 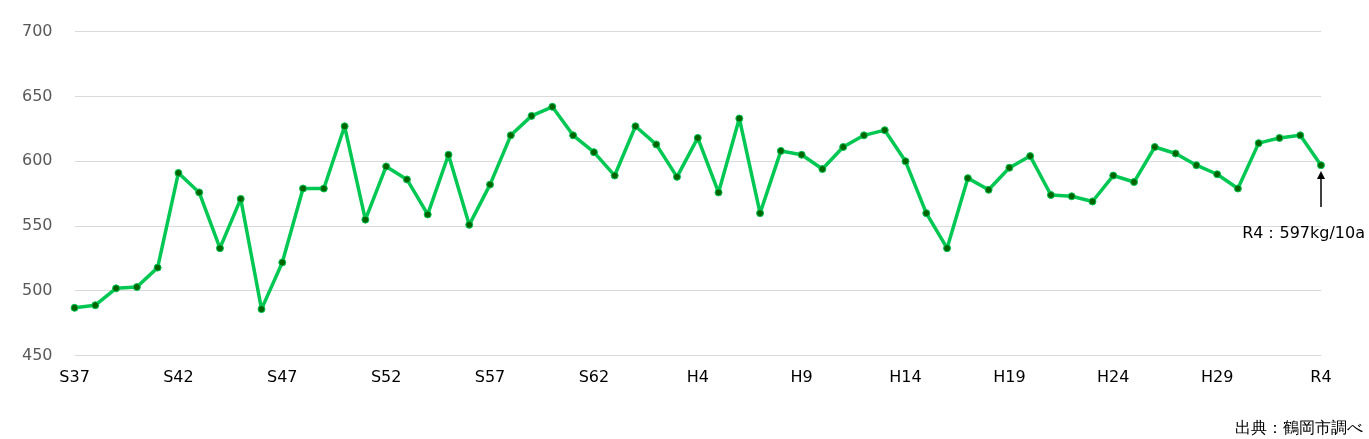 What do you see at coordinates (1009, 376) in the screenshot?
I see `x-tick-label: H19` at bounding box center [1009, 376].